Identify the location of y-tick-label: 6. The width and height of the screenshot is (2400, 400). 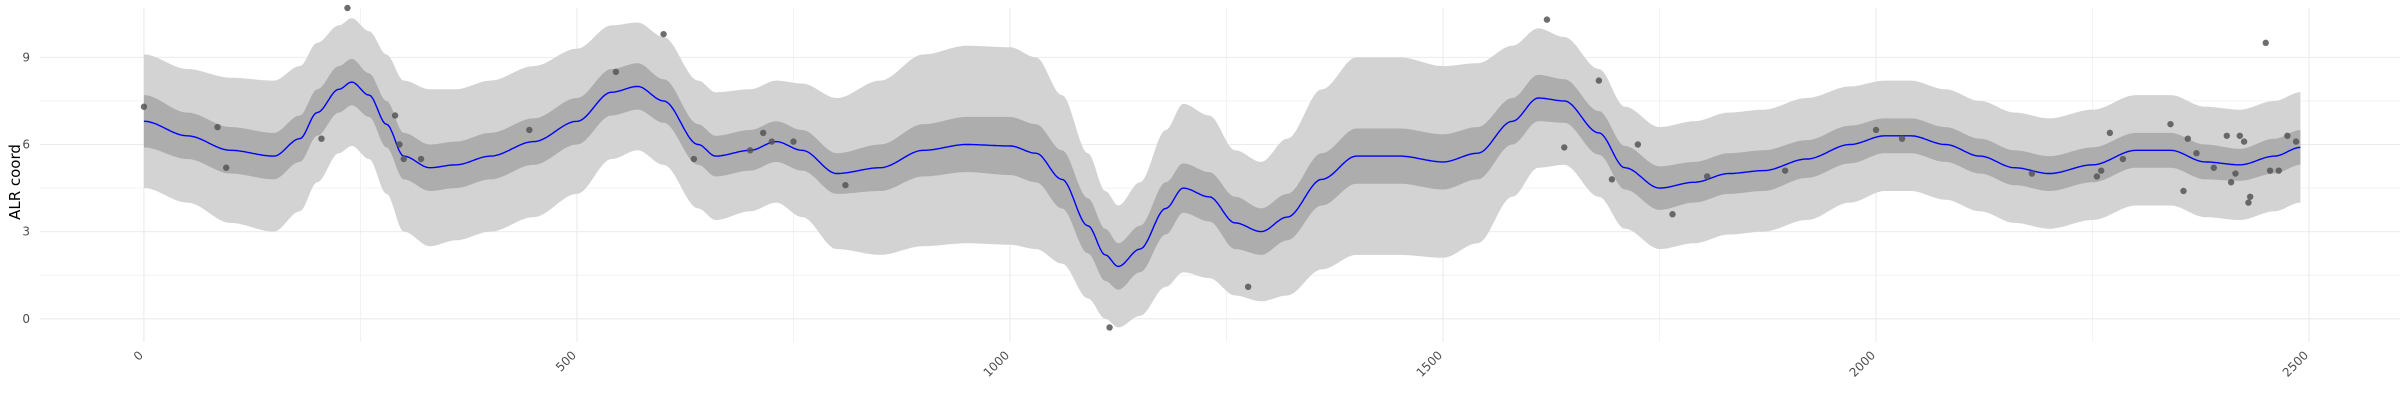
(26, 145).